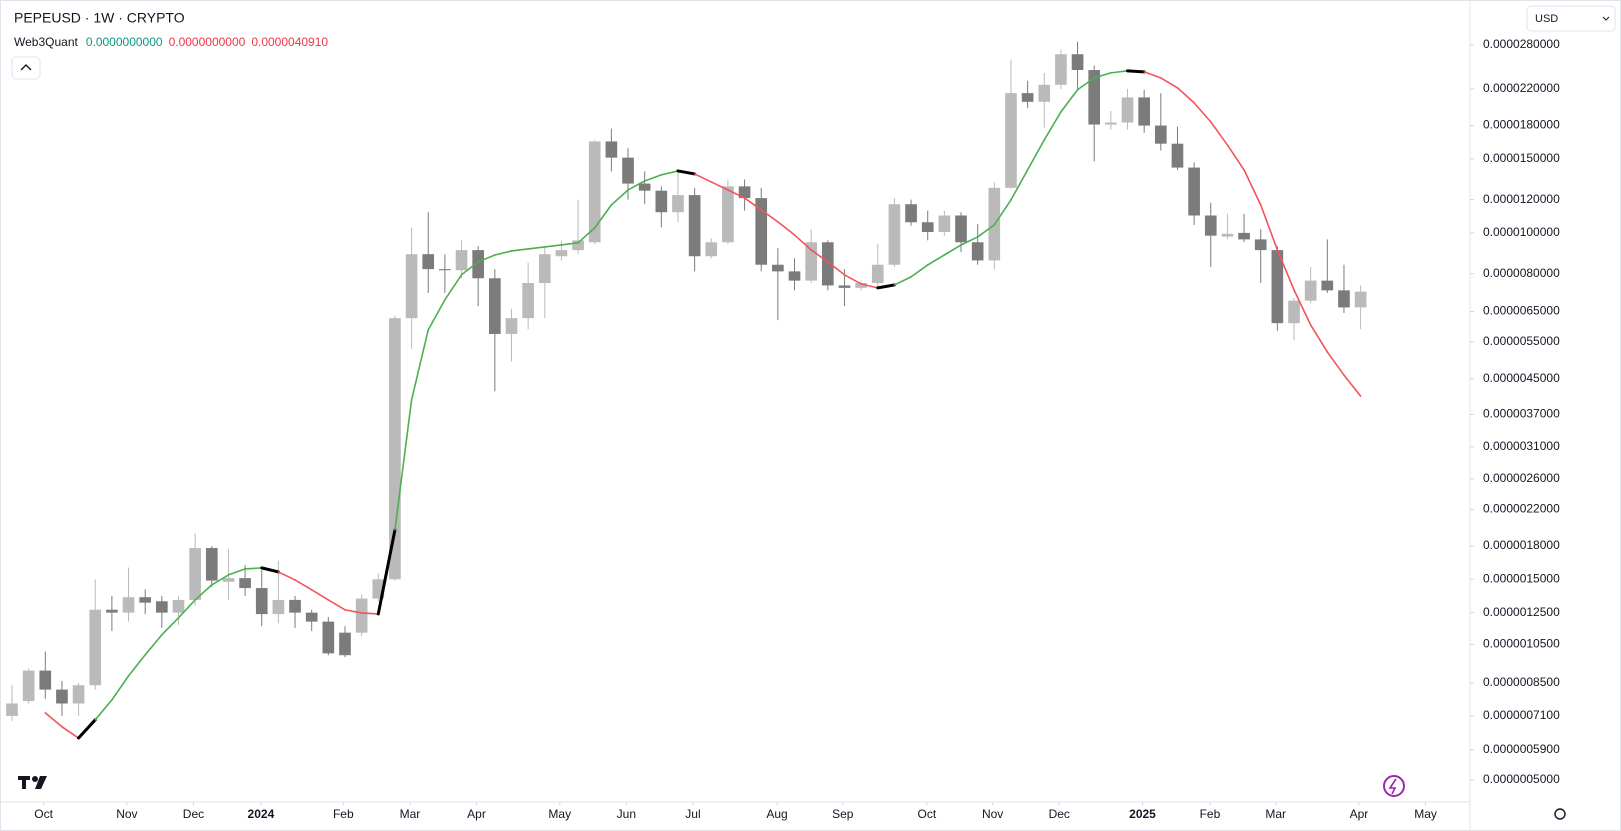 Image resolution: width=1621 pixels, height=831 pixels. What do you see at coordinates (927, 814) in the screenshot?
I see `x-tick-label: Oct` at bounding box center [927, 814].